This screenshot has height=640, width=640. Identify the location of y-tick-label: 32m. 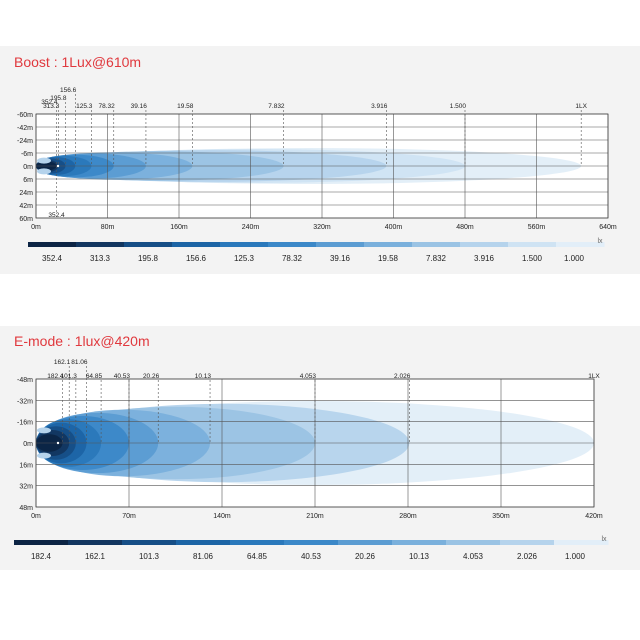
(26, 487).